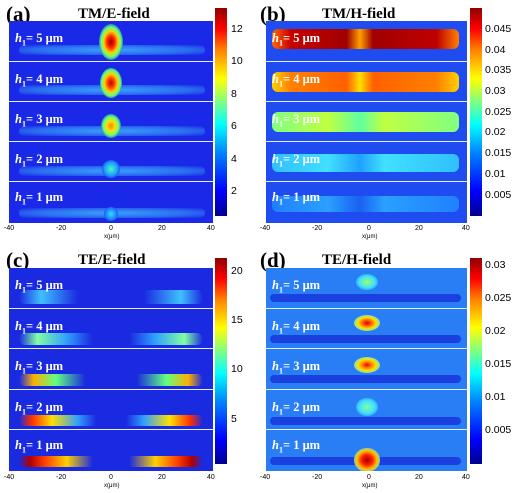 The image size is (520, 493). What do you see at coordinates (359, 14) in the screenshot?
I see `panel-title: TM/H-field` at bounding box center [359, 14].